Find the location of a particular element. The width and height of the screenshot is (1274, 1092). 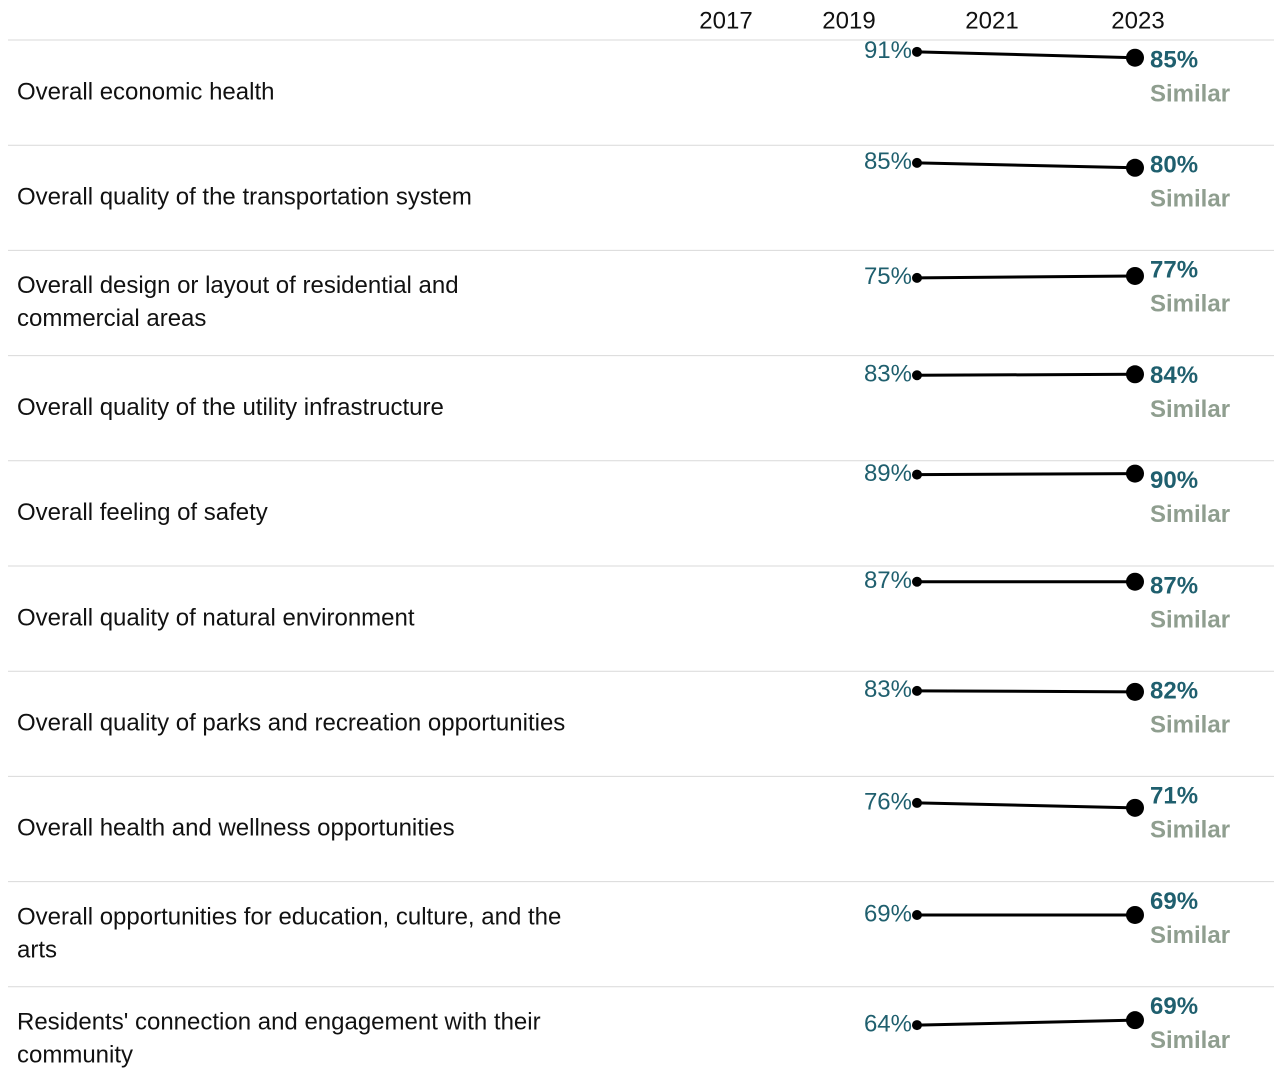

row-label: Overall feeling of safety is located at coordinates (142, 512).